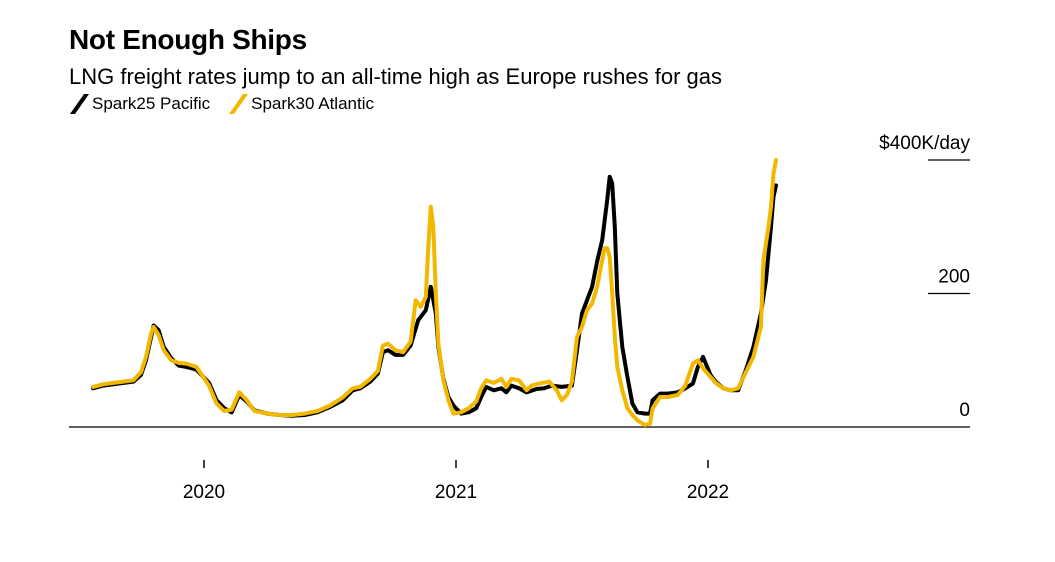  I want to click on legend-item-spark25-pacific: Spark25 Pacific, so click(139, 104).